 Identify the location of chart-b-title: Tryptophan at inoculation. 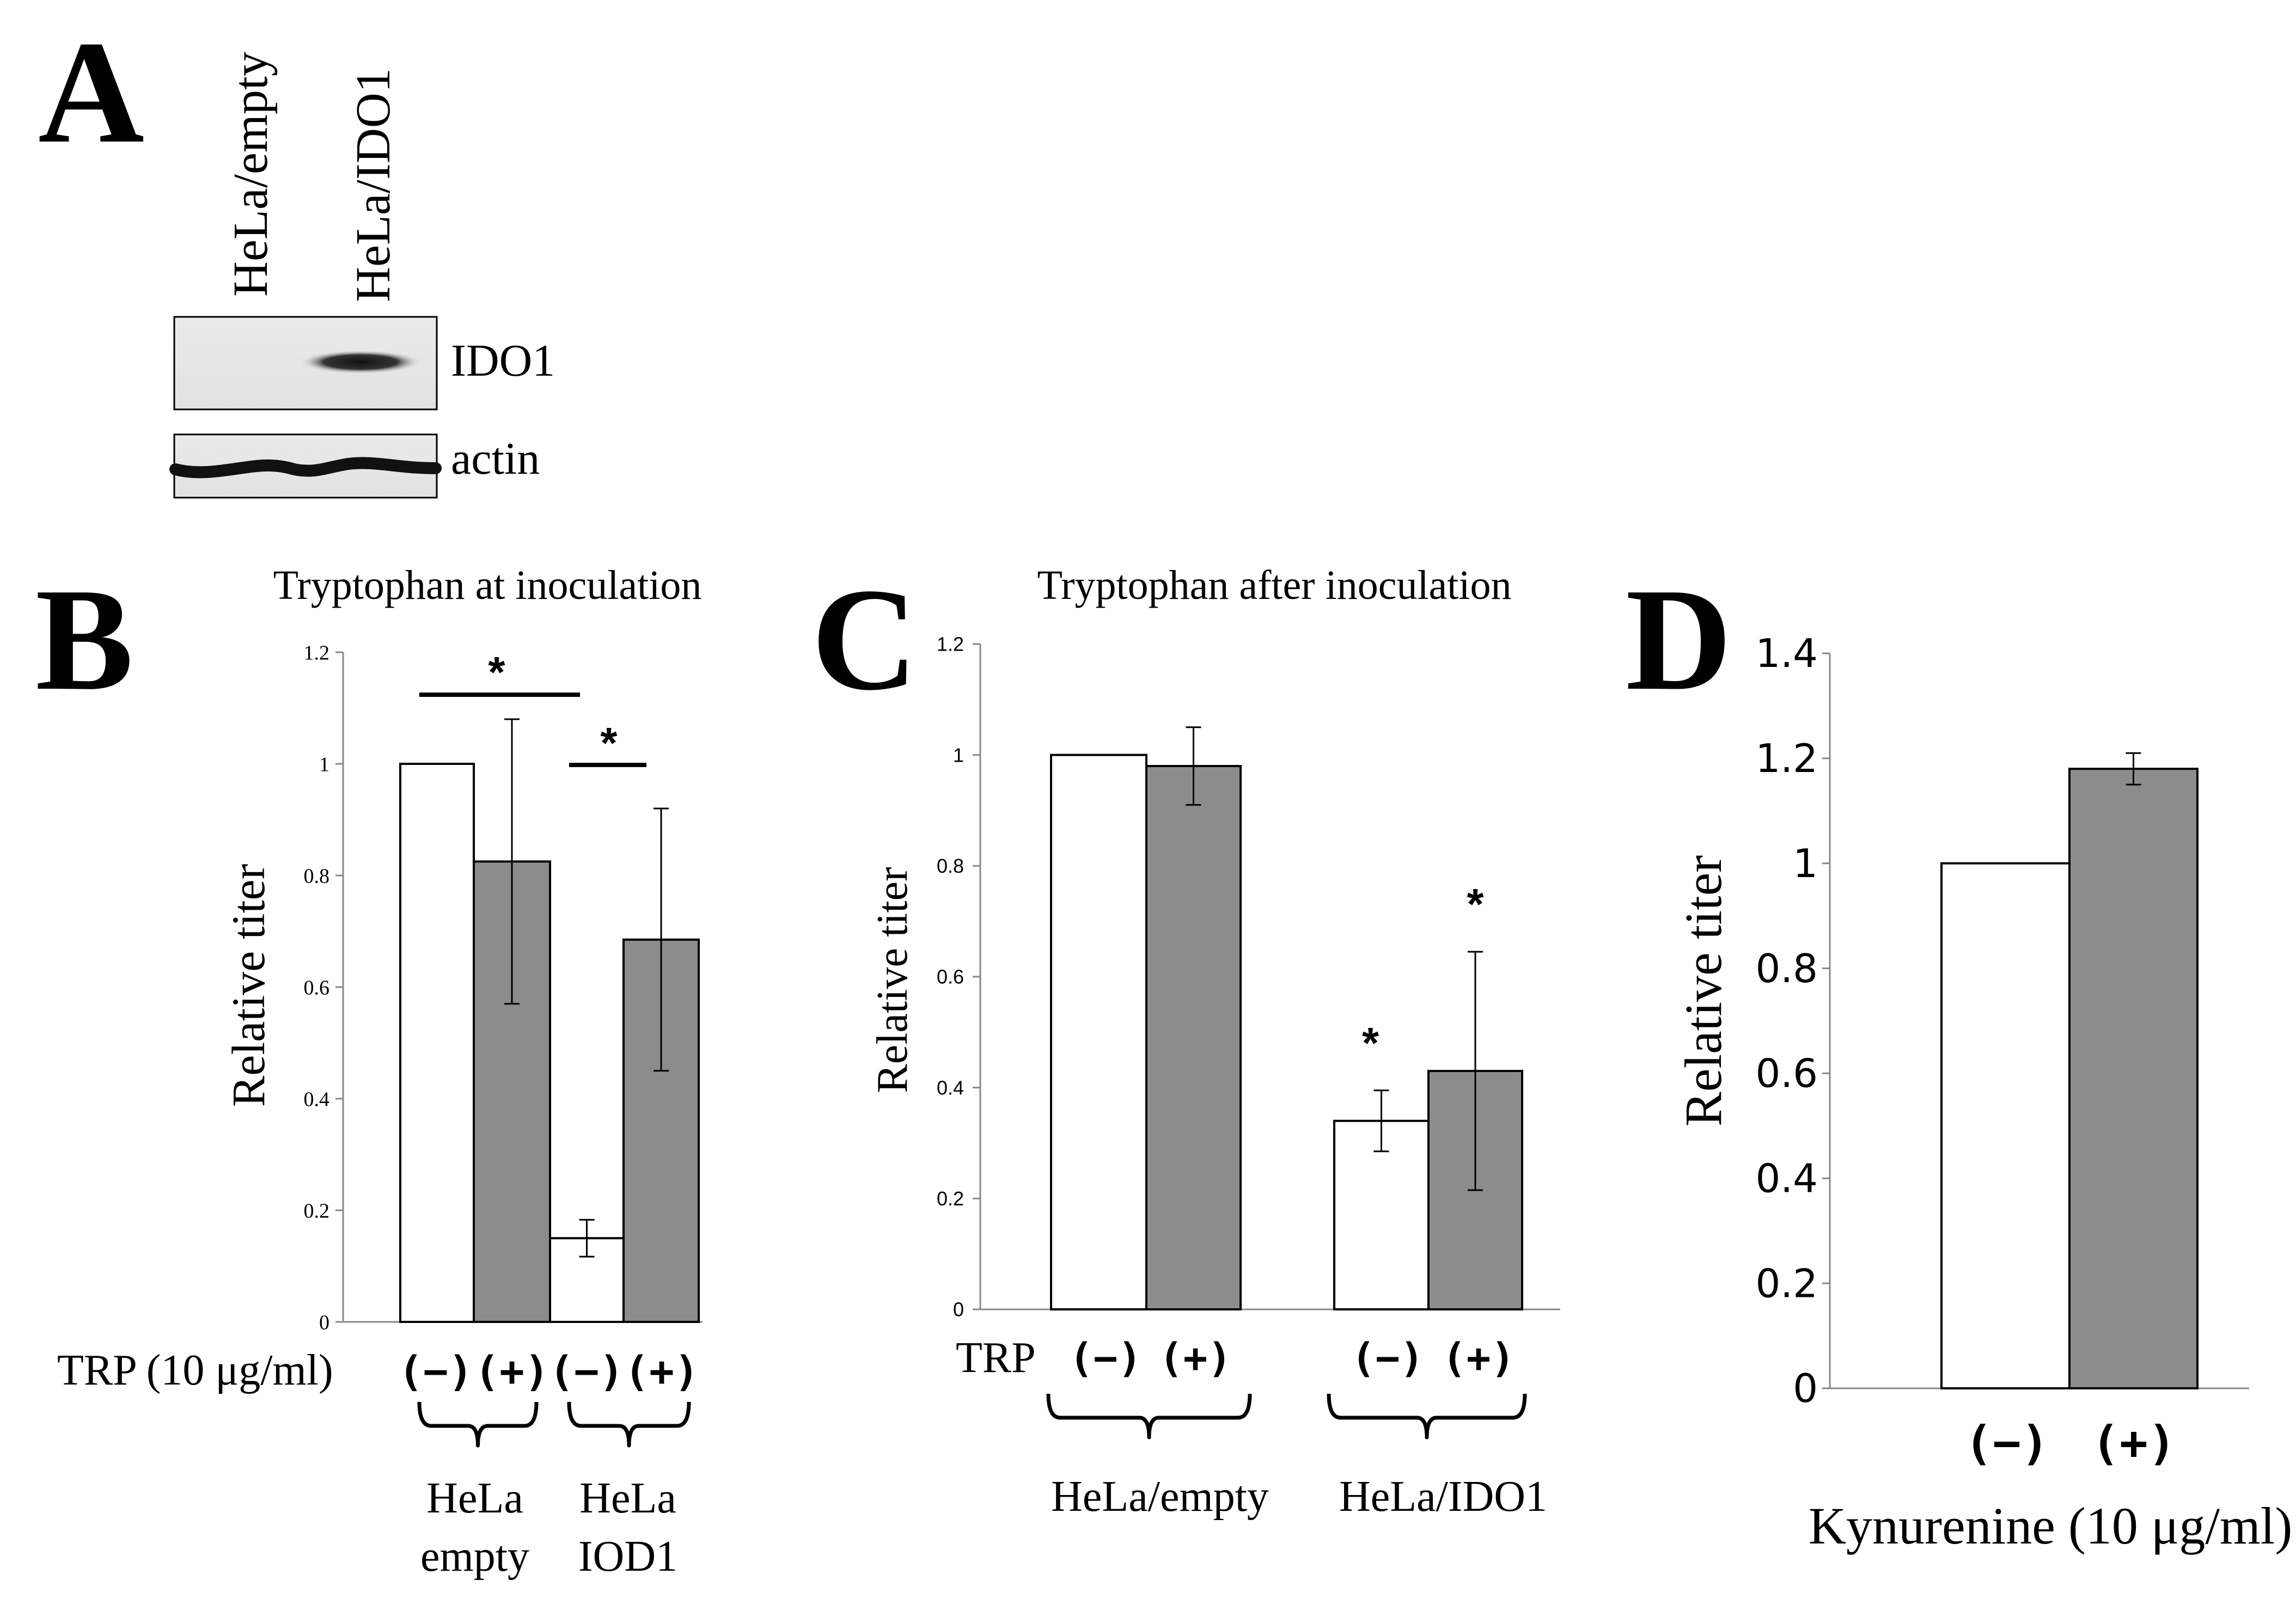
(487, 585).